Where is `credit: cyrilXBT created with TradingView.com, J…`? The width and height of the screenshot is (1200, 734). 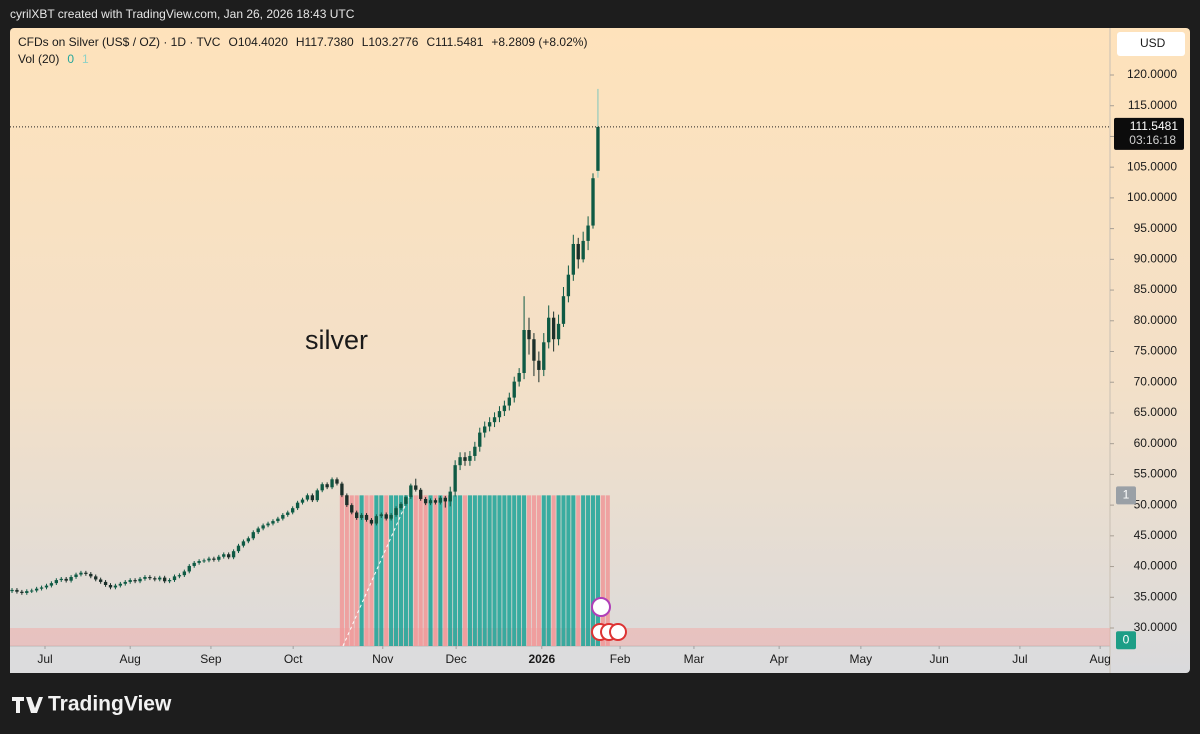 credit: cyrilXBT created with TradingView.com, J… is located at coordinates (182, 14).